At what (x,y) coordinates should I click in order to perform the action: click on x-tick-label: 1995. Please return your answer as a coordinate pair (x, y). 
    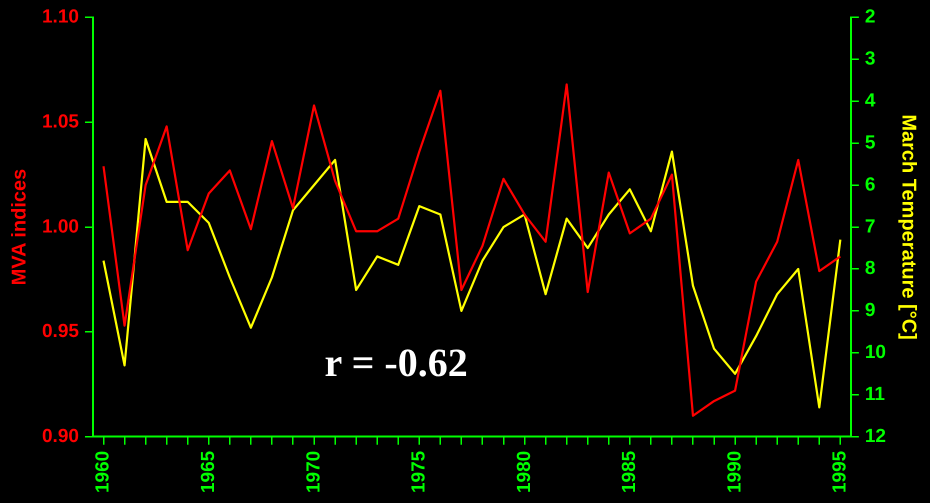
    Looking at the image, I should click on (840, 472).